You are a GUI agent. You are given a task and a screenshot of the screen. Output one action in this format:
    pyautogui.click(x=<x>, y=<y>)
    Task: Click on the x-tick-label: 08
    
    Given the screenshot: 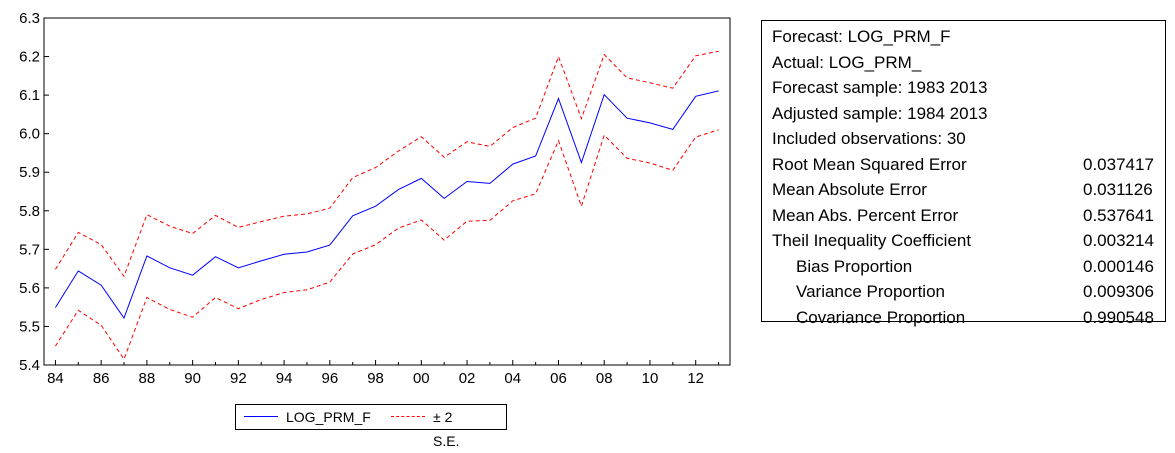 What is the action you would take?
    pyautogui.click(x=604, y=378)
    